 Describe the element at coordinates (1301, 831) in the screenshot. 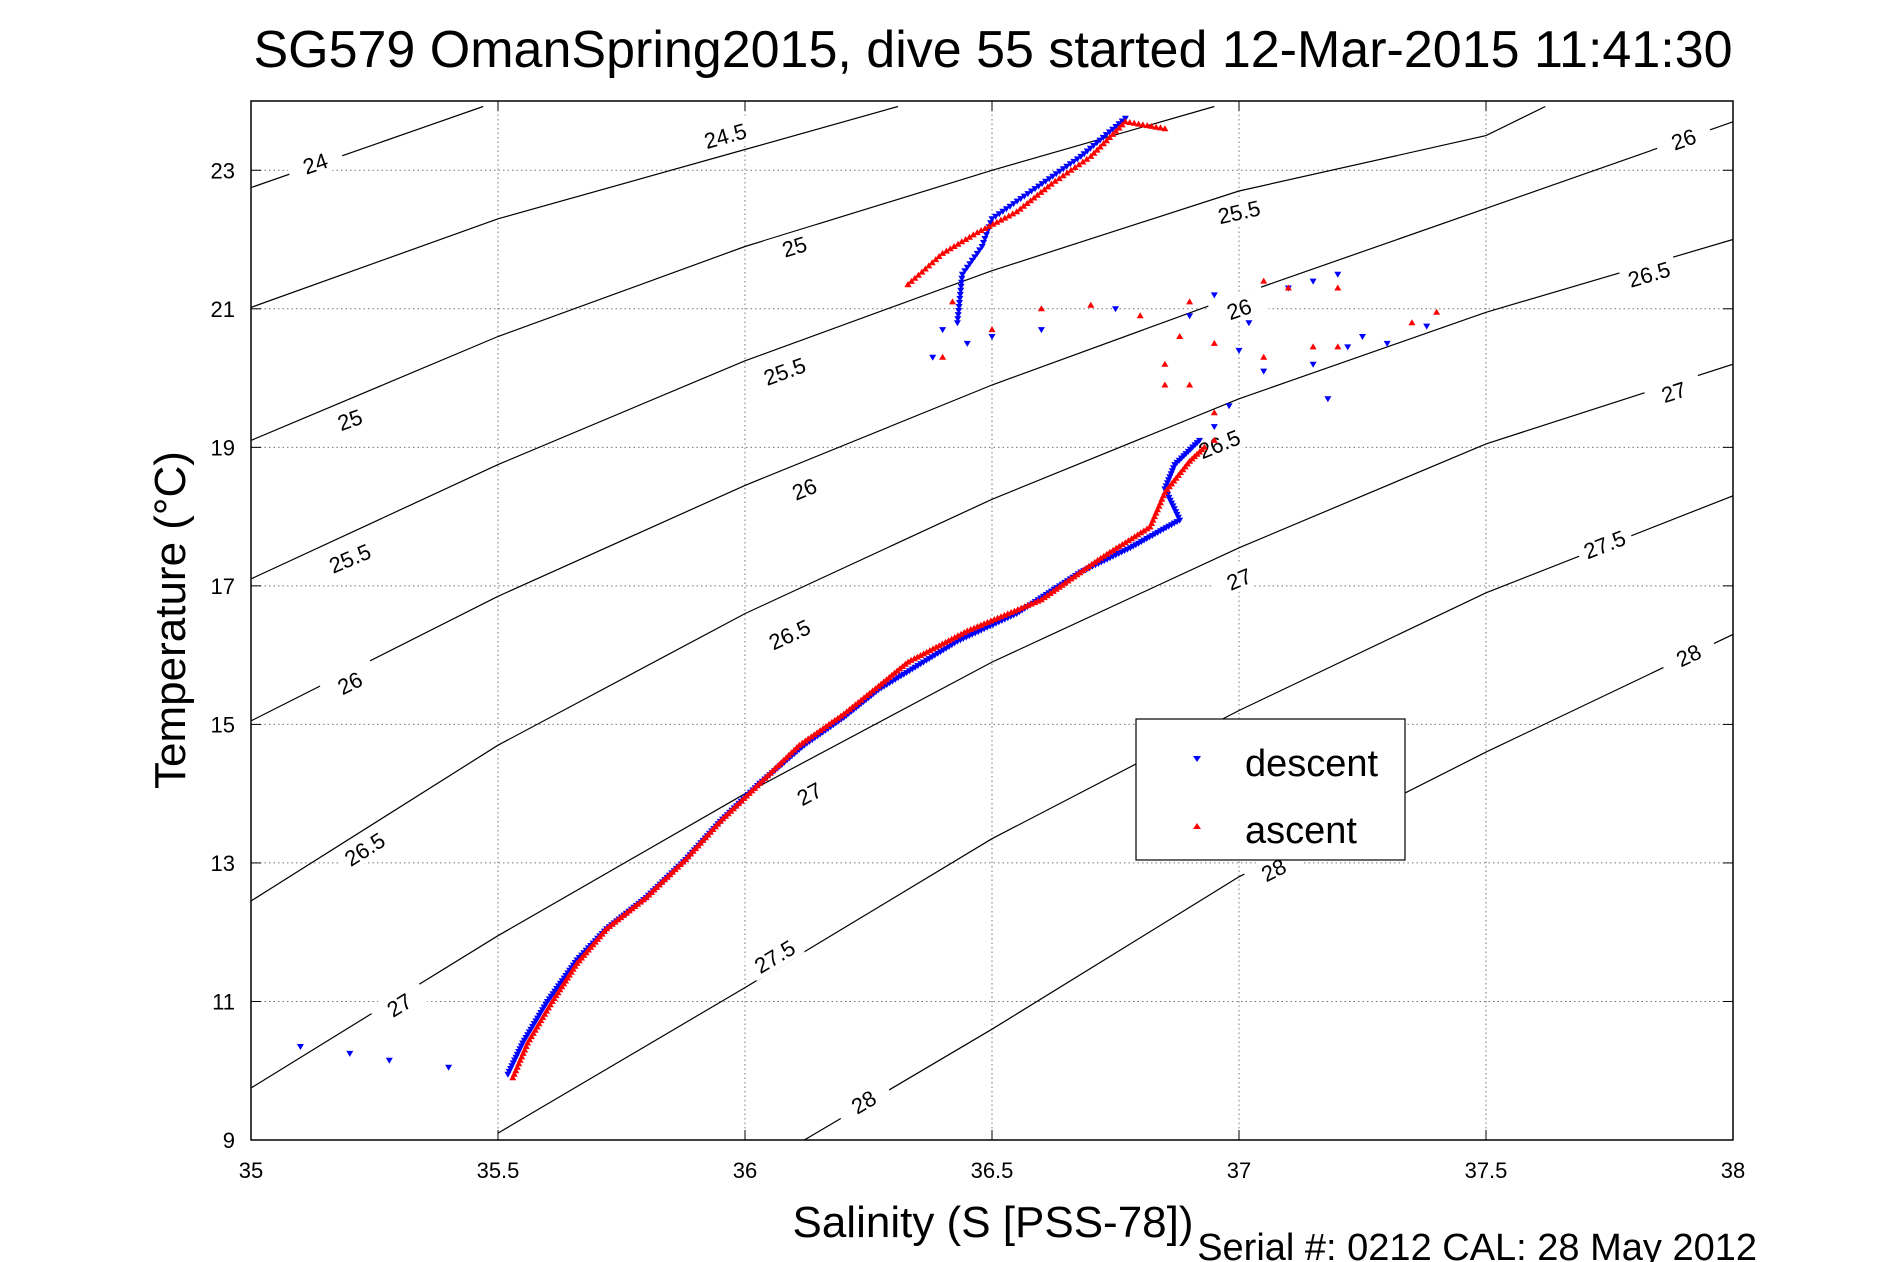

I see `legend-label-ascent: ascent` at that location.